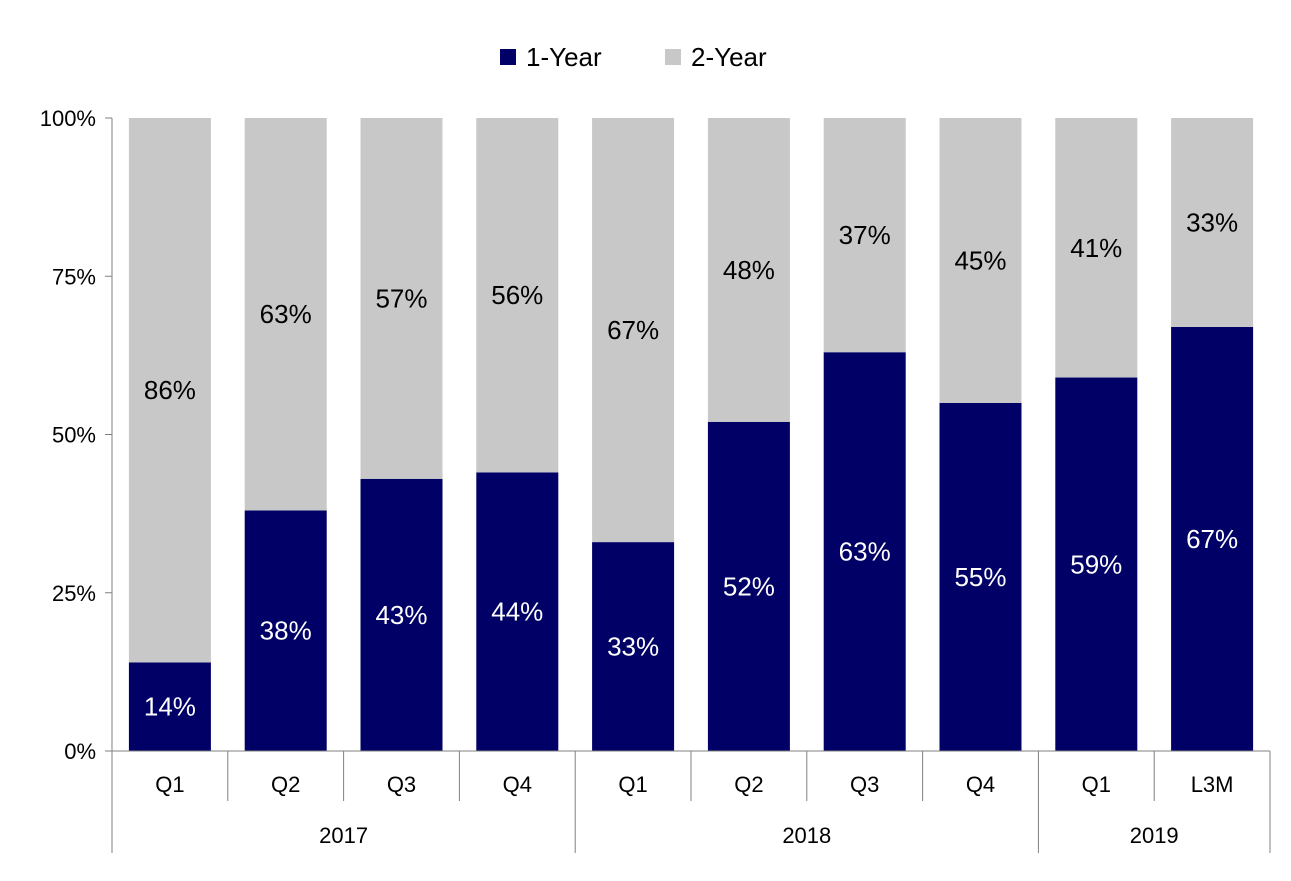  I want to click on data-label: 38%, so click(286, 631).